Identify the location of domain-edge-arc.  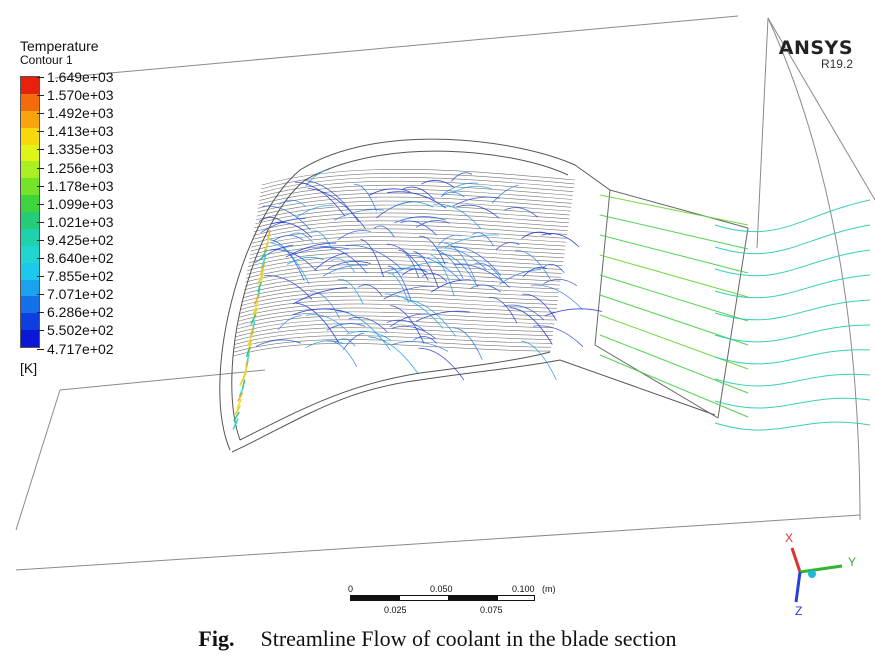
(814, 269).